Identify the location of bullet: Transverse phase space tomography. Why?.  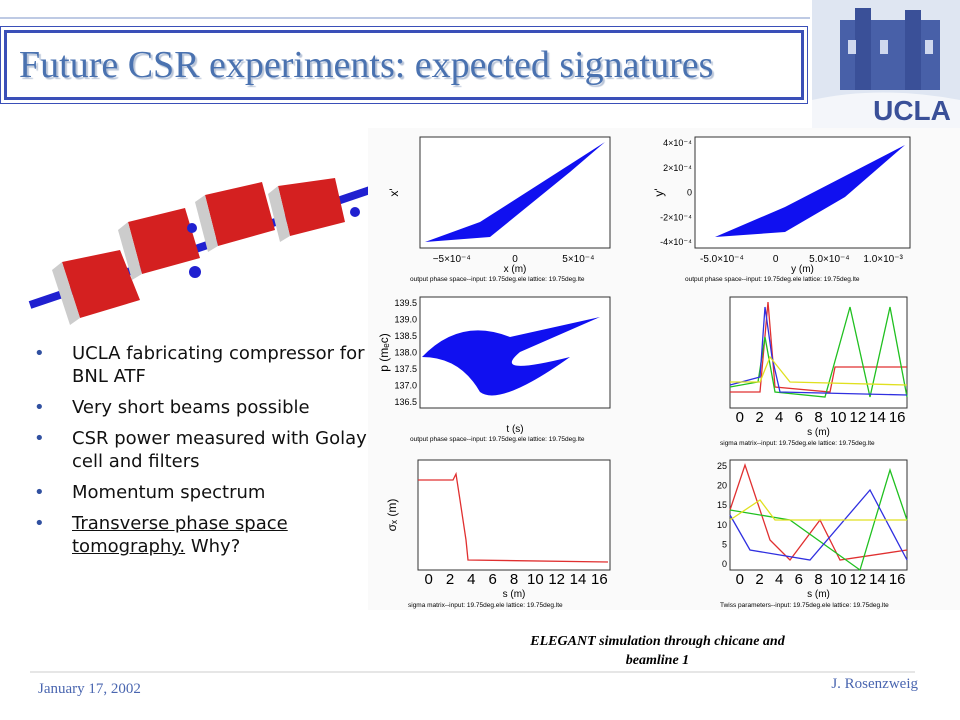
(204, 535).